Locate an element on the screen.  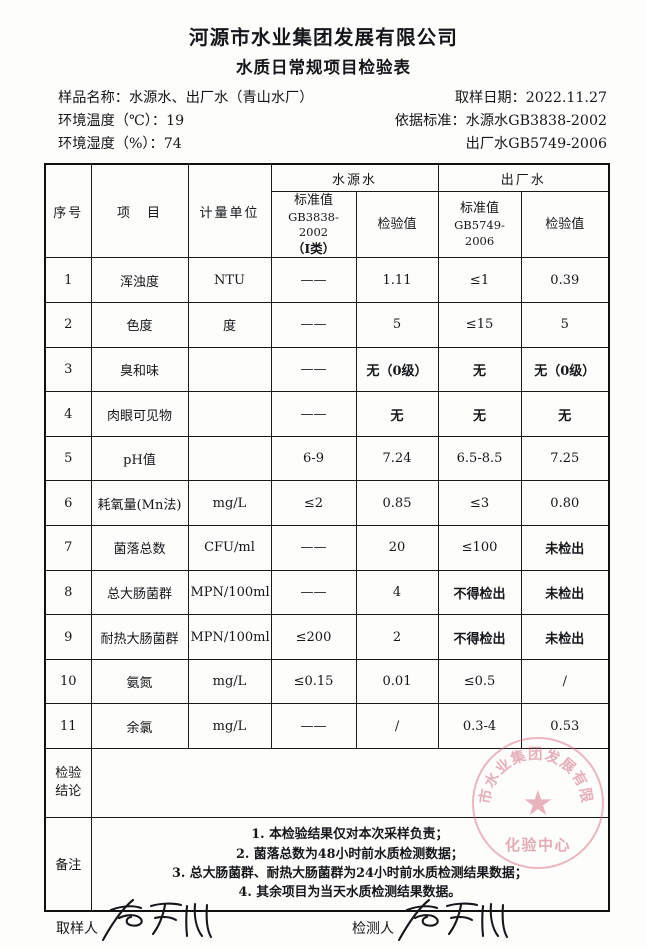
table-cell-source-measured: 20 is located at coordinates (397, 548).